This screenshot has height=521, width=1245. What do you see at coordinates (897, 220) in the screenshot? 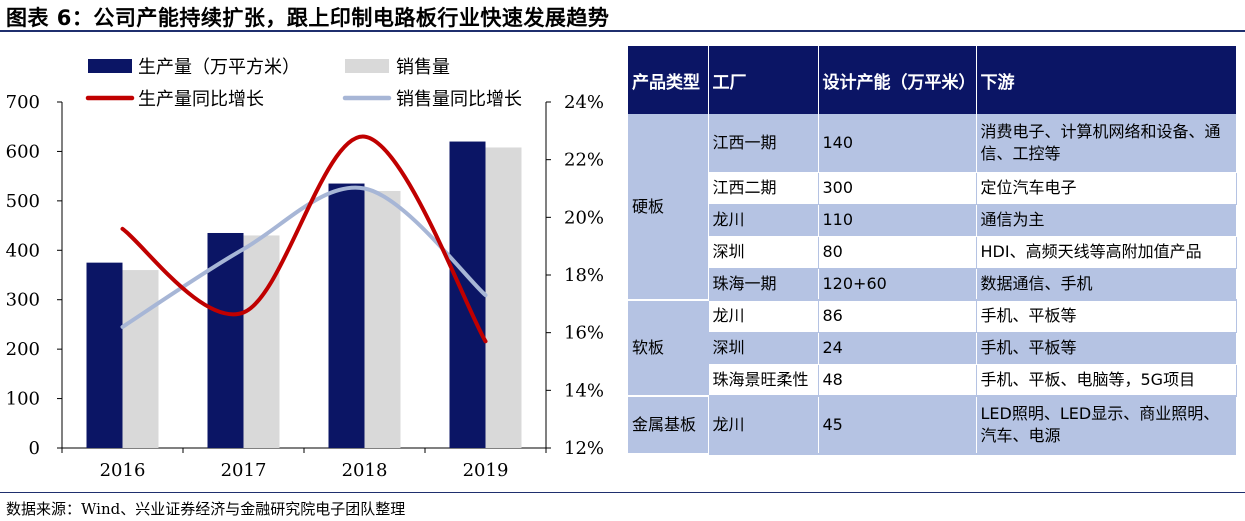
I see `capacity-cell: 110` at bounding box center [897, 220].